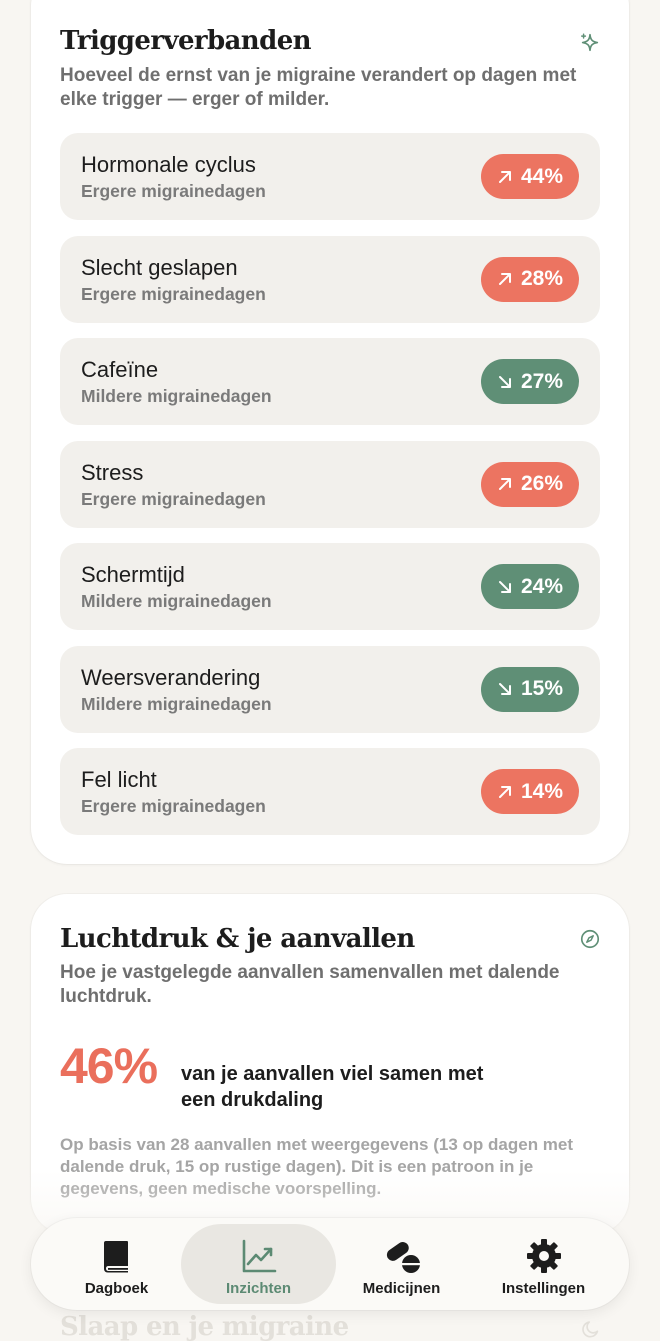 The width and height of the screenshot is (660, 1341). I want to click on trigger-name: Slecht geslapen, so click(159, 267).